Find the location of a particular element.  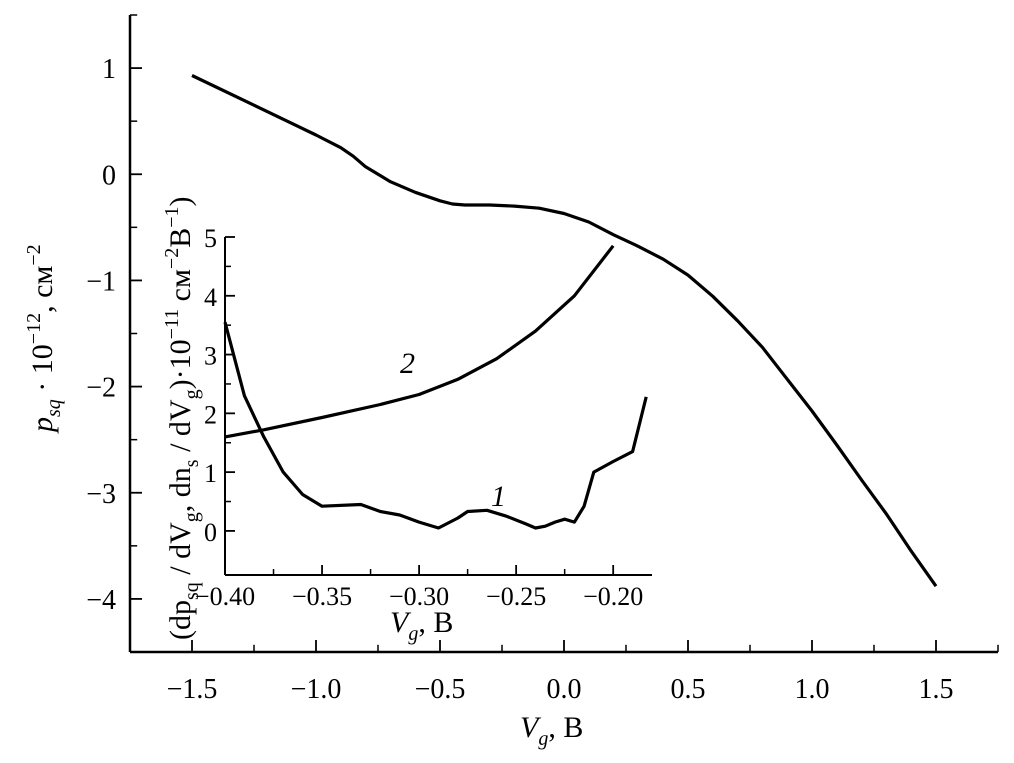

inset-ylabel-sup3: −1 is located at coordinates (172, 216).